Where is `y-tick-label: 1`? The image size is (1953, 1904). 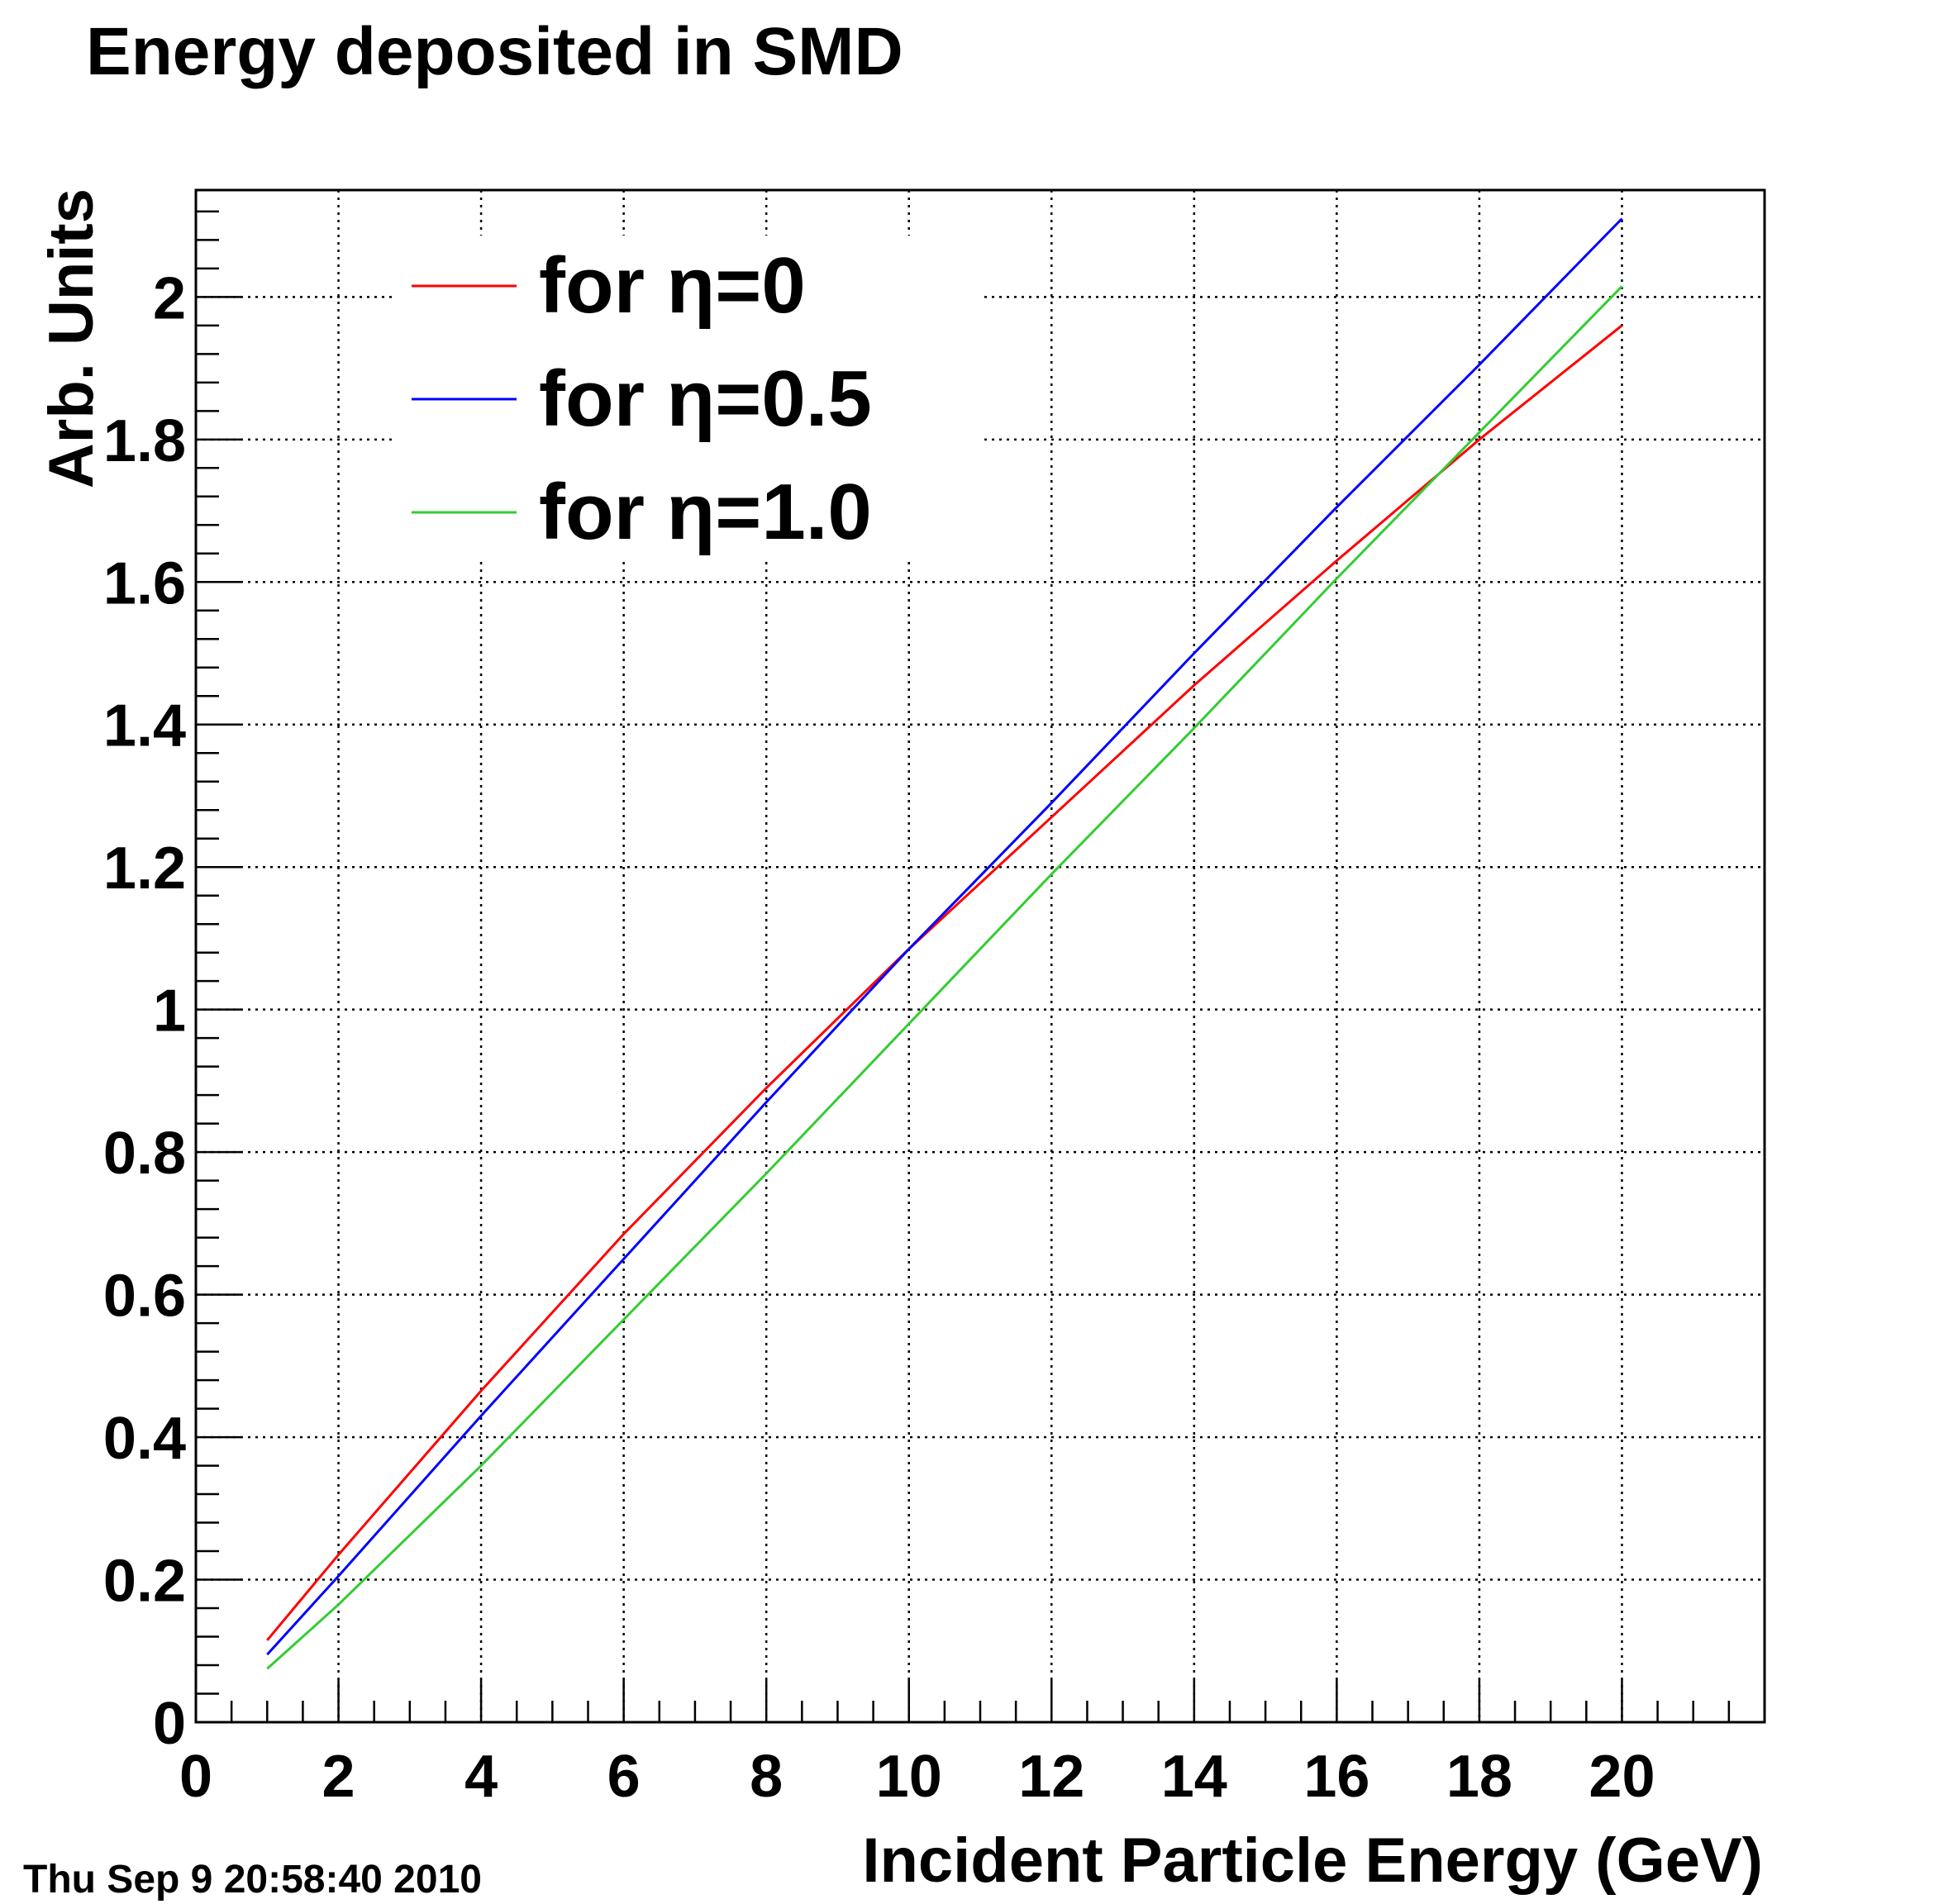
y-tick-label: 1 is located at coordinates (169, 1011).